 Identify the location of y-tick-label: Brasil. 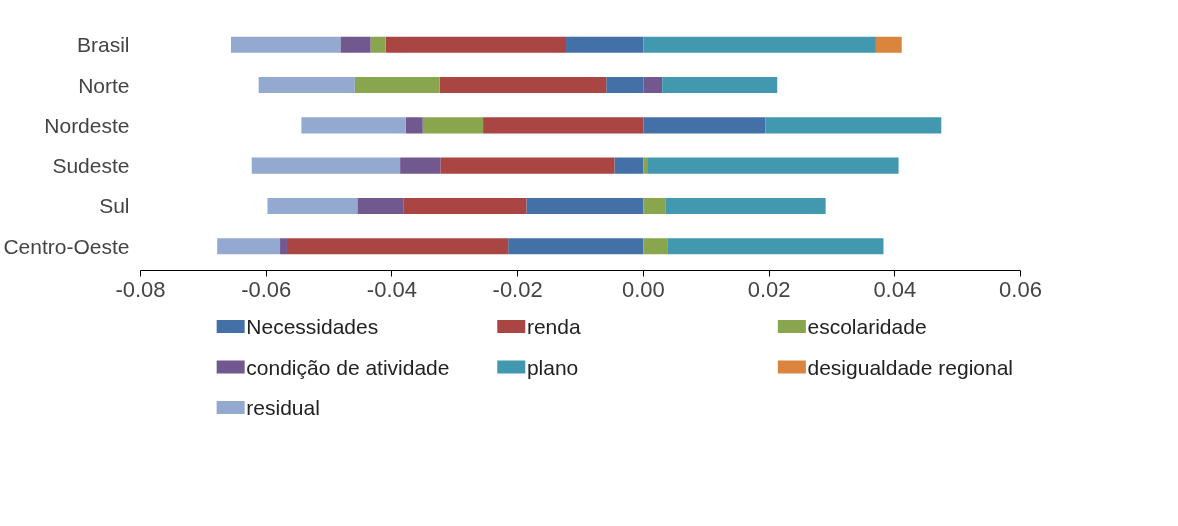
(103, 45).